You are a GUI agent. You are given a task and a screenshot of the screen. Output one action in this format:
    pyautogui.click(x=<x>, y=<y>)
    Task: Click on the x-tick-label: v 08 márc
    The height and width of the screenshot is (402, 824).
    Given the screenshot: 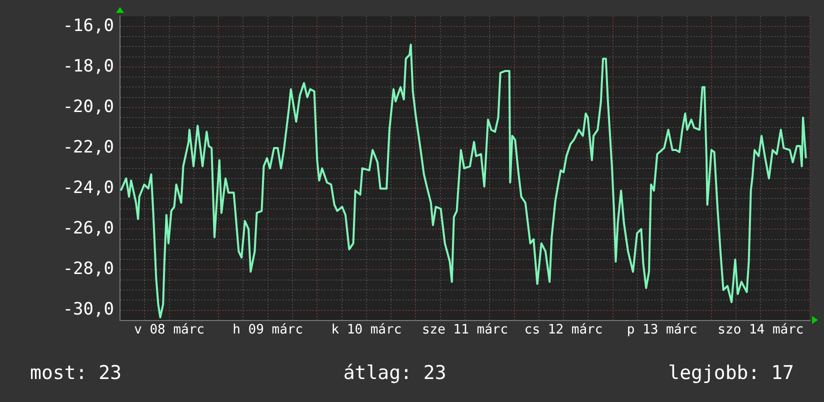 What is the action you would take?
    pyautogui.click(x=169, y=330)
    